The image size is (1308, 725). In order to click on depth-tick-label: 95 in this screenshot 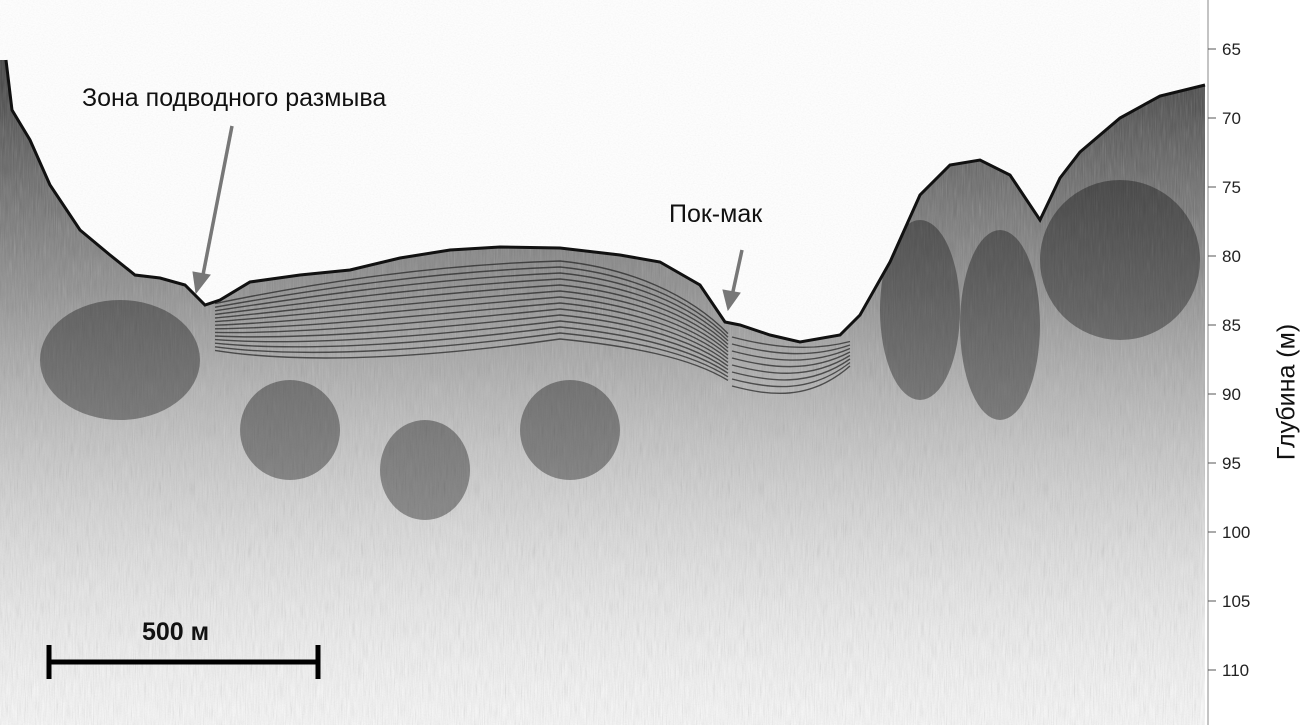, I will do `click(1231, 463)`.